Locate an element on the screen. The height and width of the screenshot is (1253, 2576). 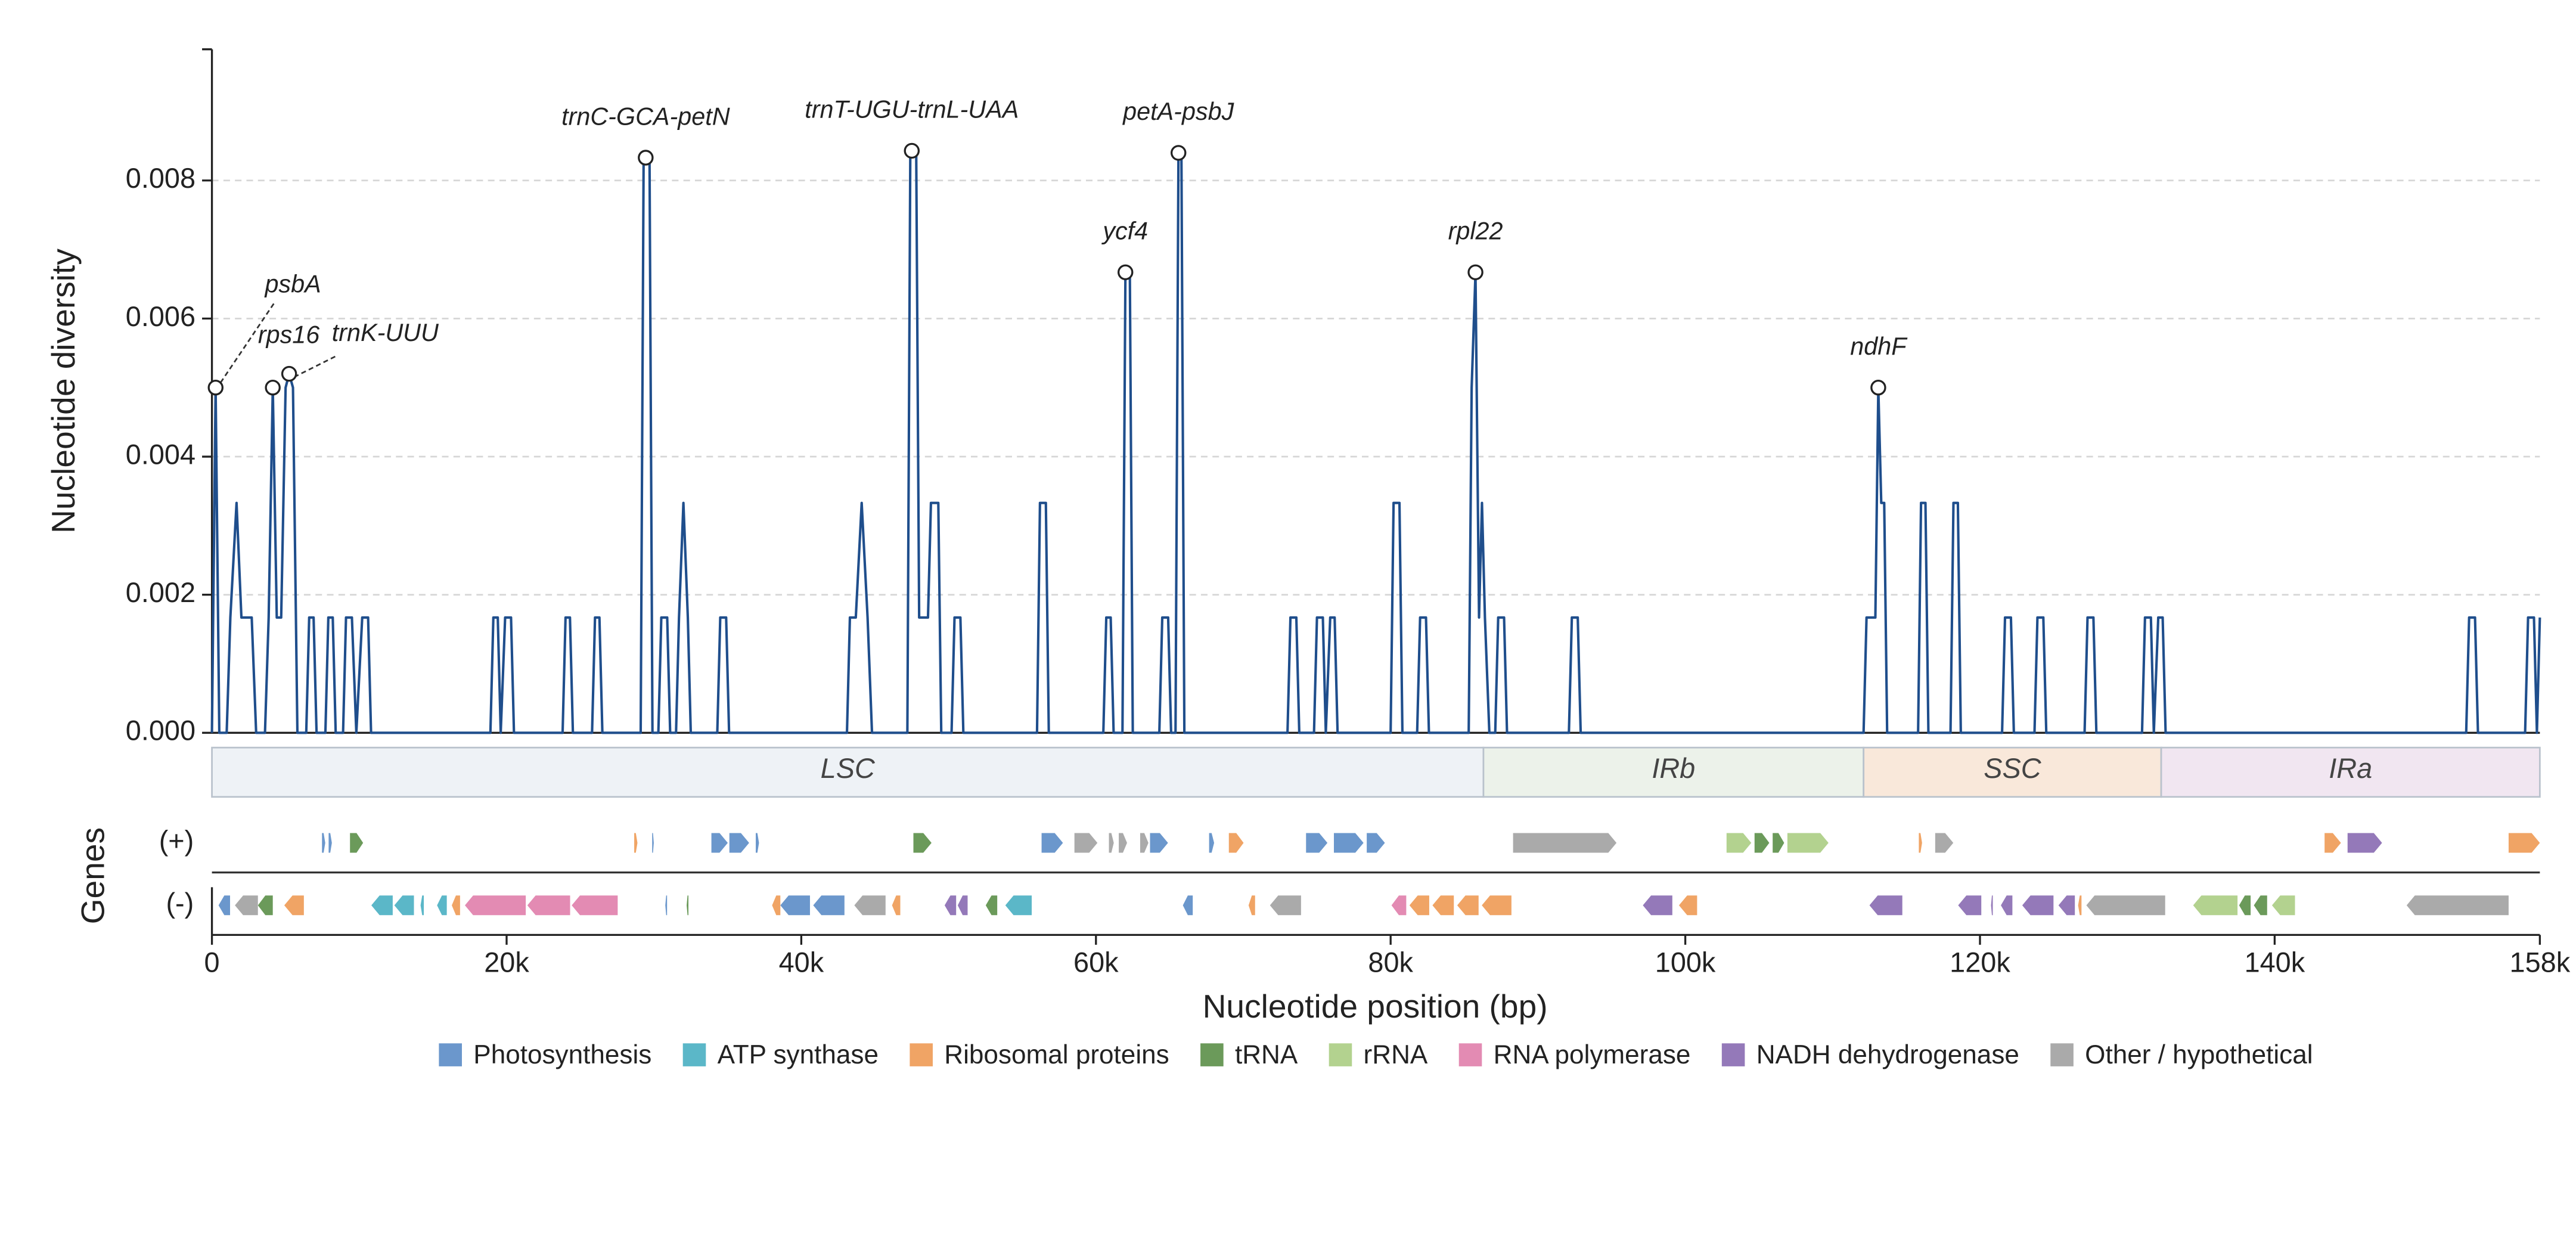
region-label: IRa is located at coordinates (2350, 768).